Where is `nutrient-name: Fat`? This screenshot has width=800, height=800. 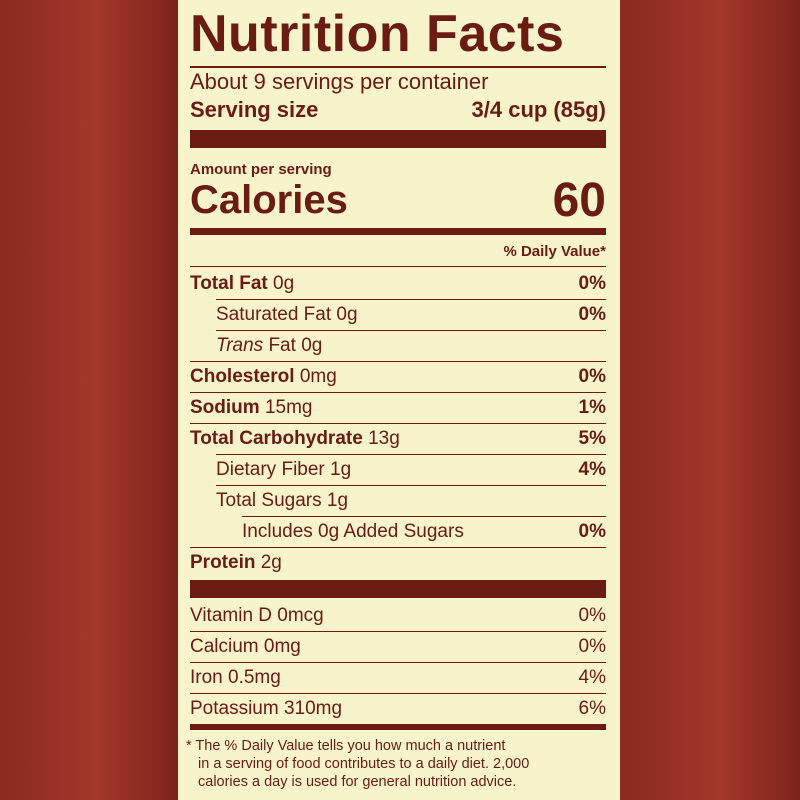
nutrient-name: Fat is located at coordinates (282, 345).